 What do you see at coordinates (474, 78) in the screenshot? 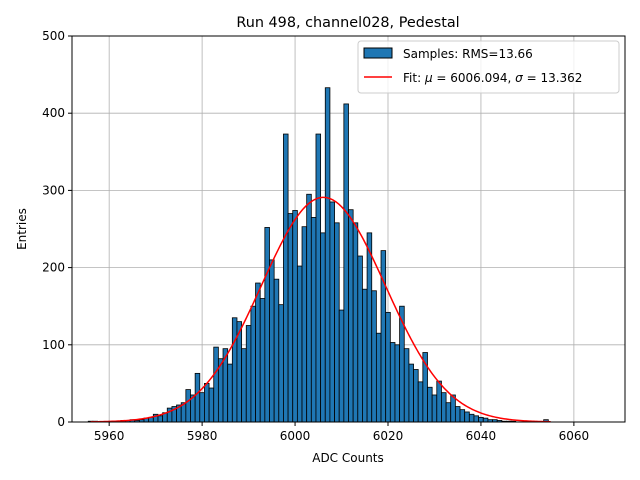
I see `legend-fit-mu-value: = 6006.094,` at bounding box center [474, 78].